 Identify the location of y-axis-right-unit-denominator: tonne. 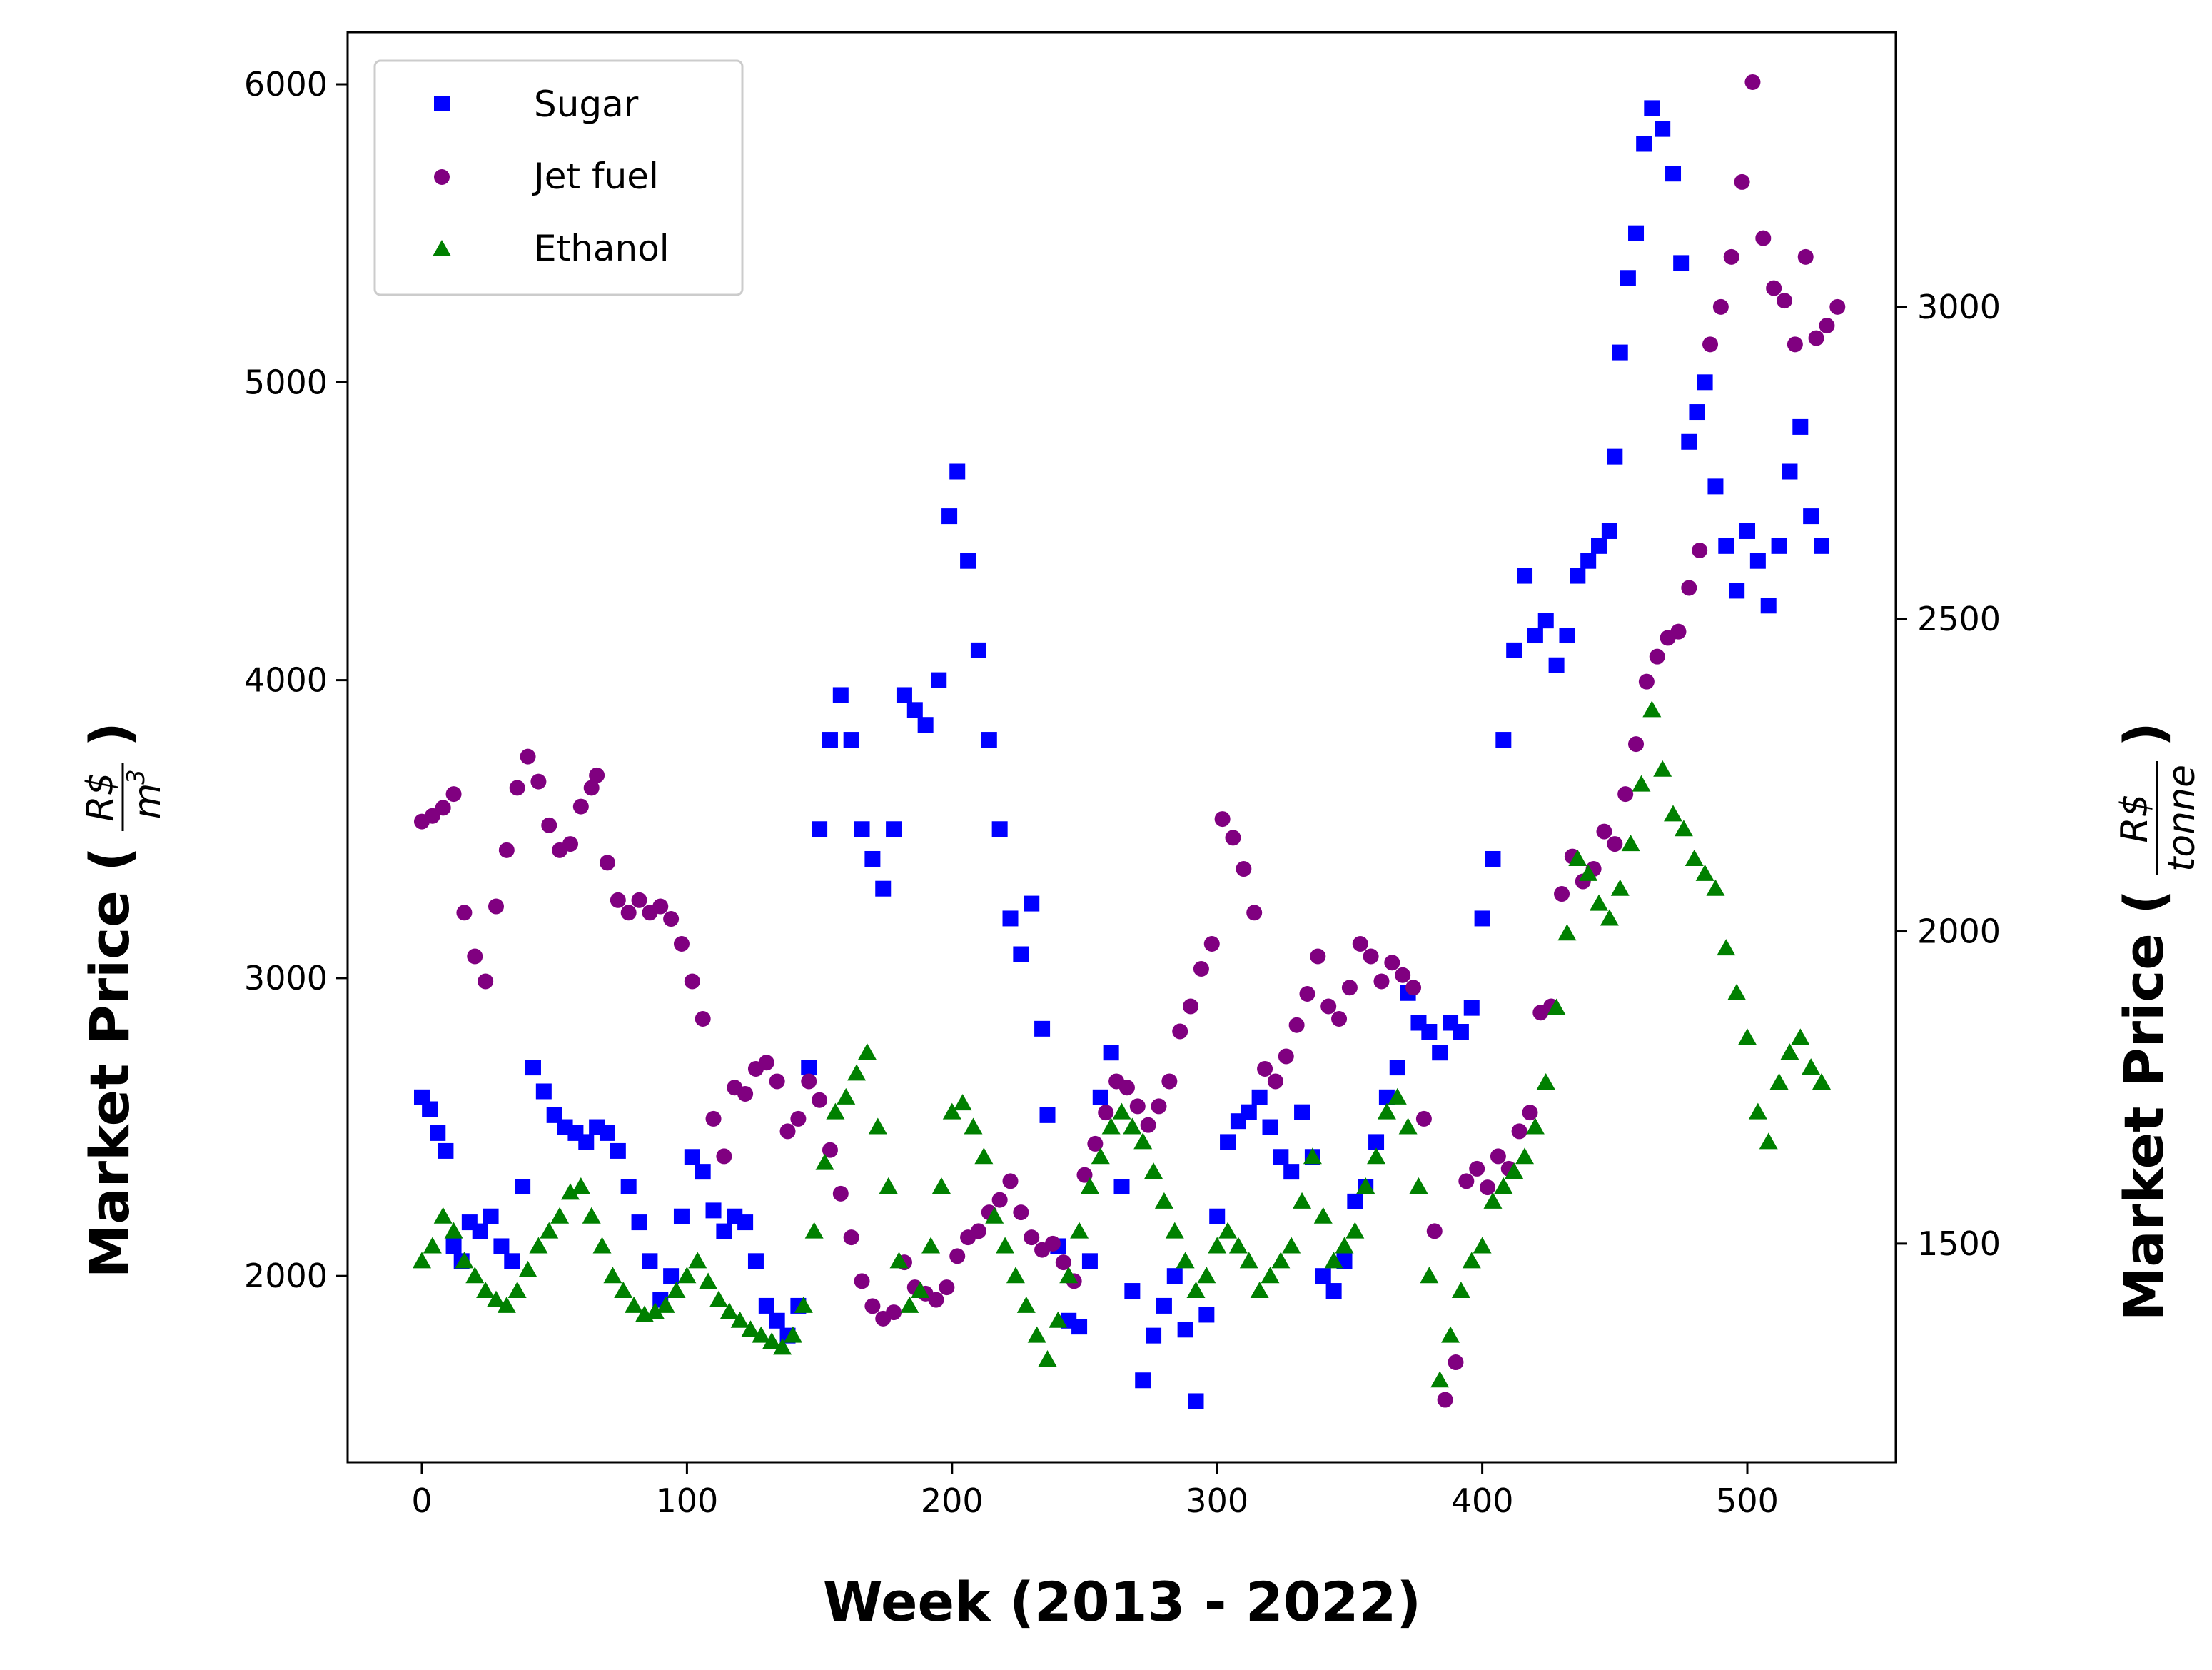
(2182, 818).